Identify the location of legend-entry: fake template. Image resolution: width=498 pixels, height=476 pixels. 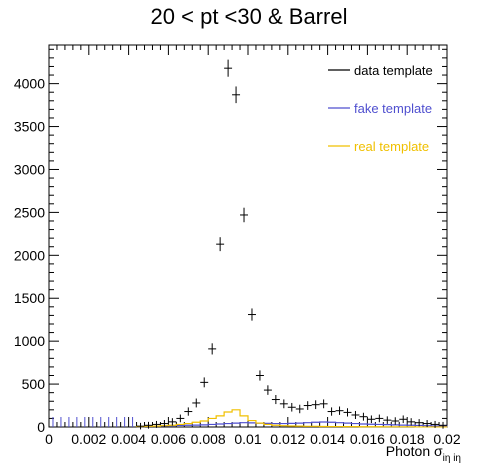
(380, 108).